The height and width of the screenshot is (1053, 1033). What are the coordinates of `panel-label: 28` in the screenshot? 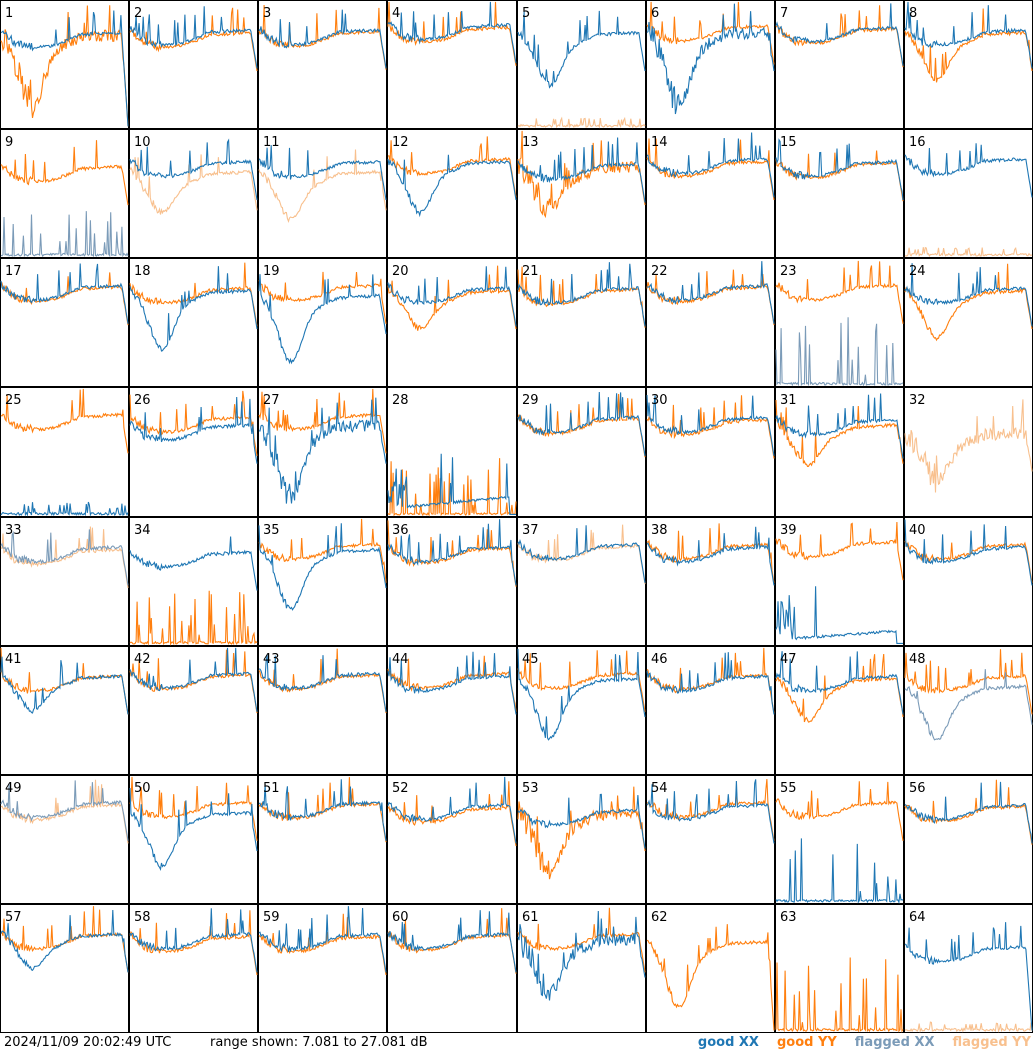 It's located at (400, 400).